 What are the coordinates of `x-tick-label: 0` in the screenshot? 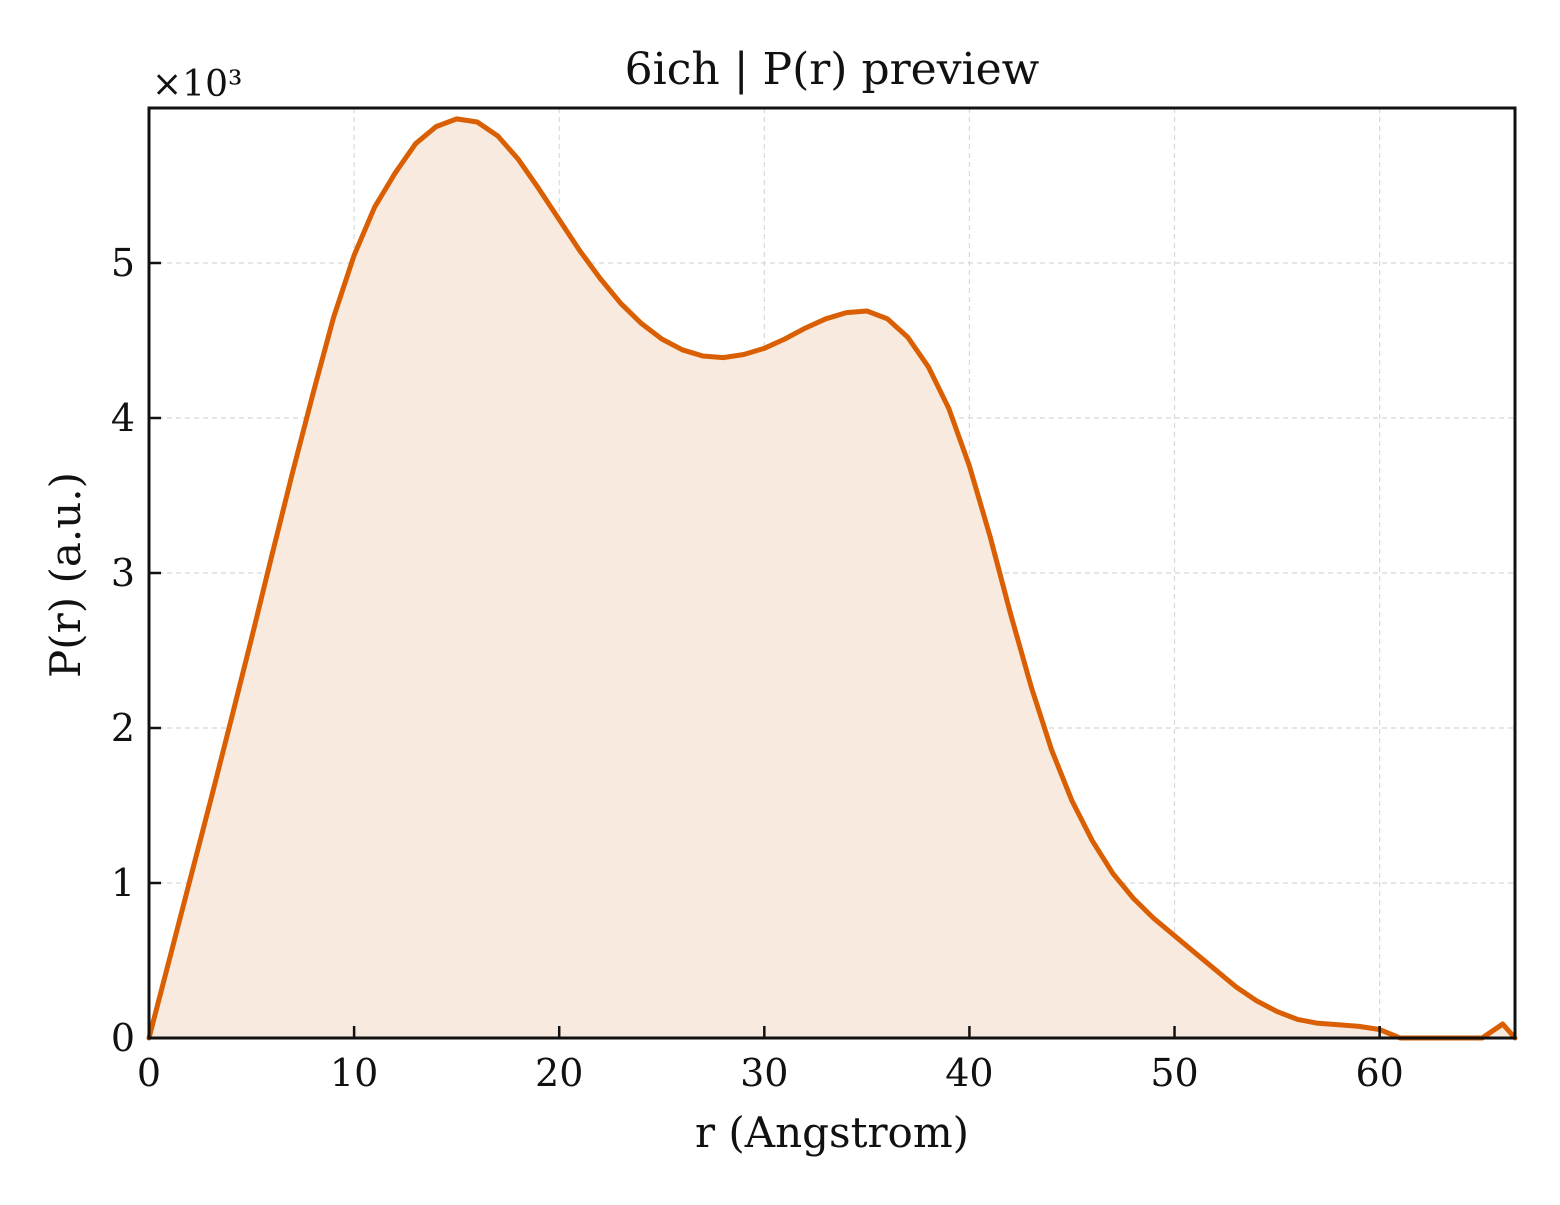 It's located at (149, 1073).